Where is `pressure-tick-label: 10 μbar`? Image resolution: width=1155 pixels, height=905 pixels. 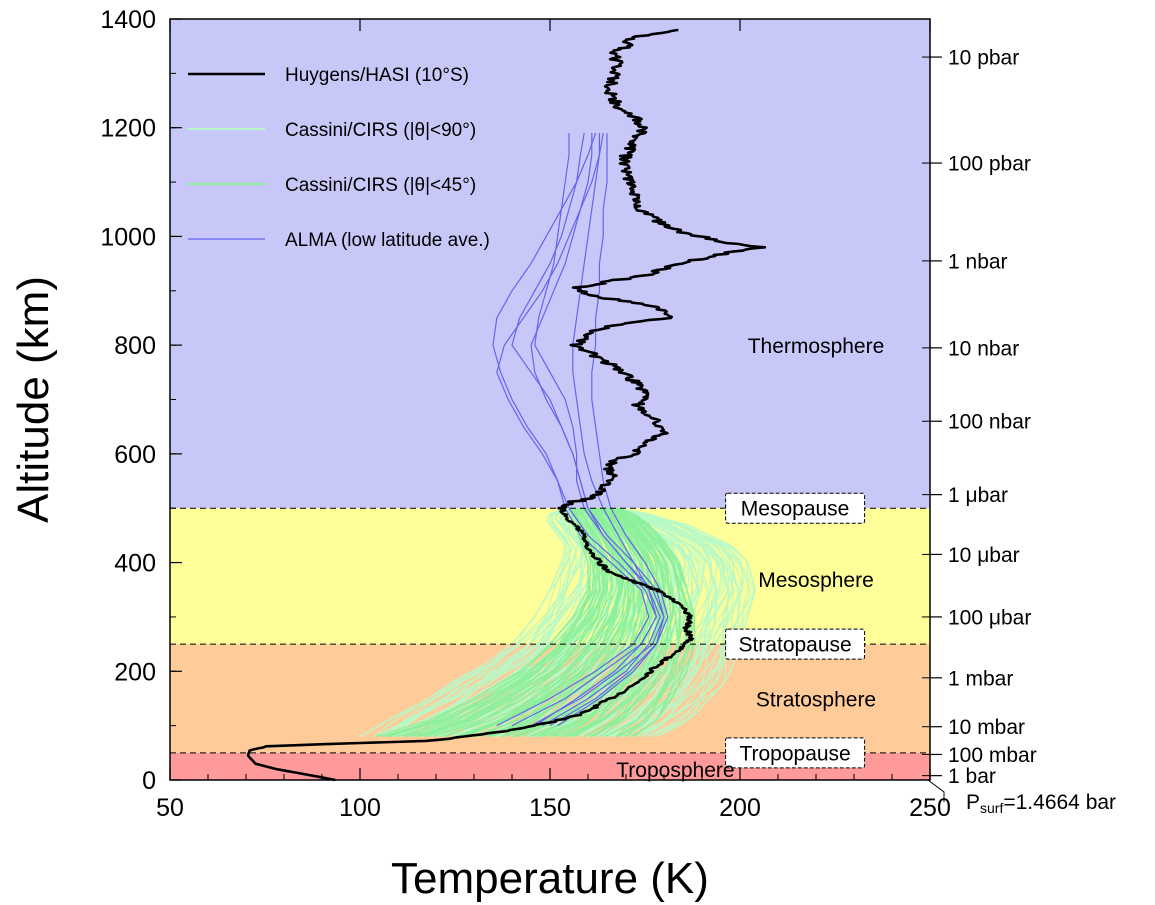 pressure-tick-label: 10 μbar is located at coordinates (984, 555).